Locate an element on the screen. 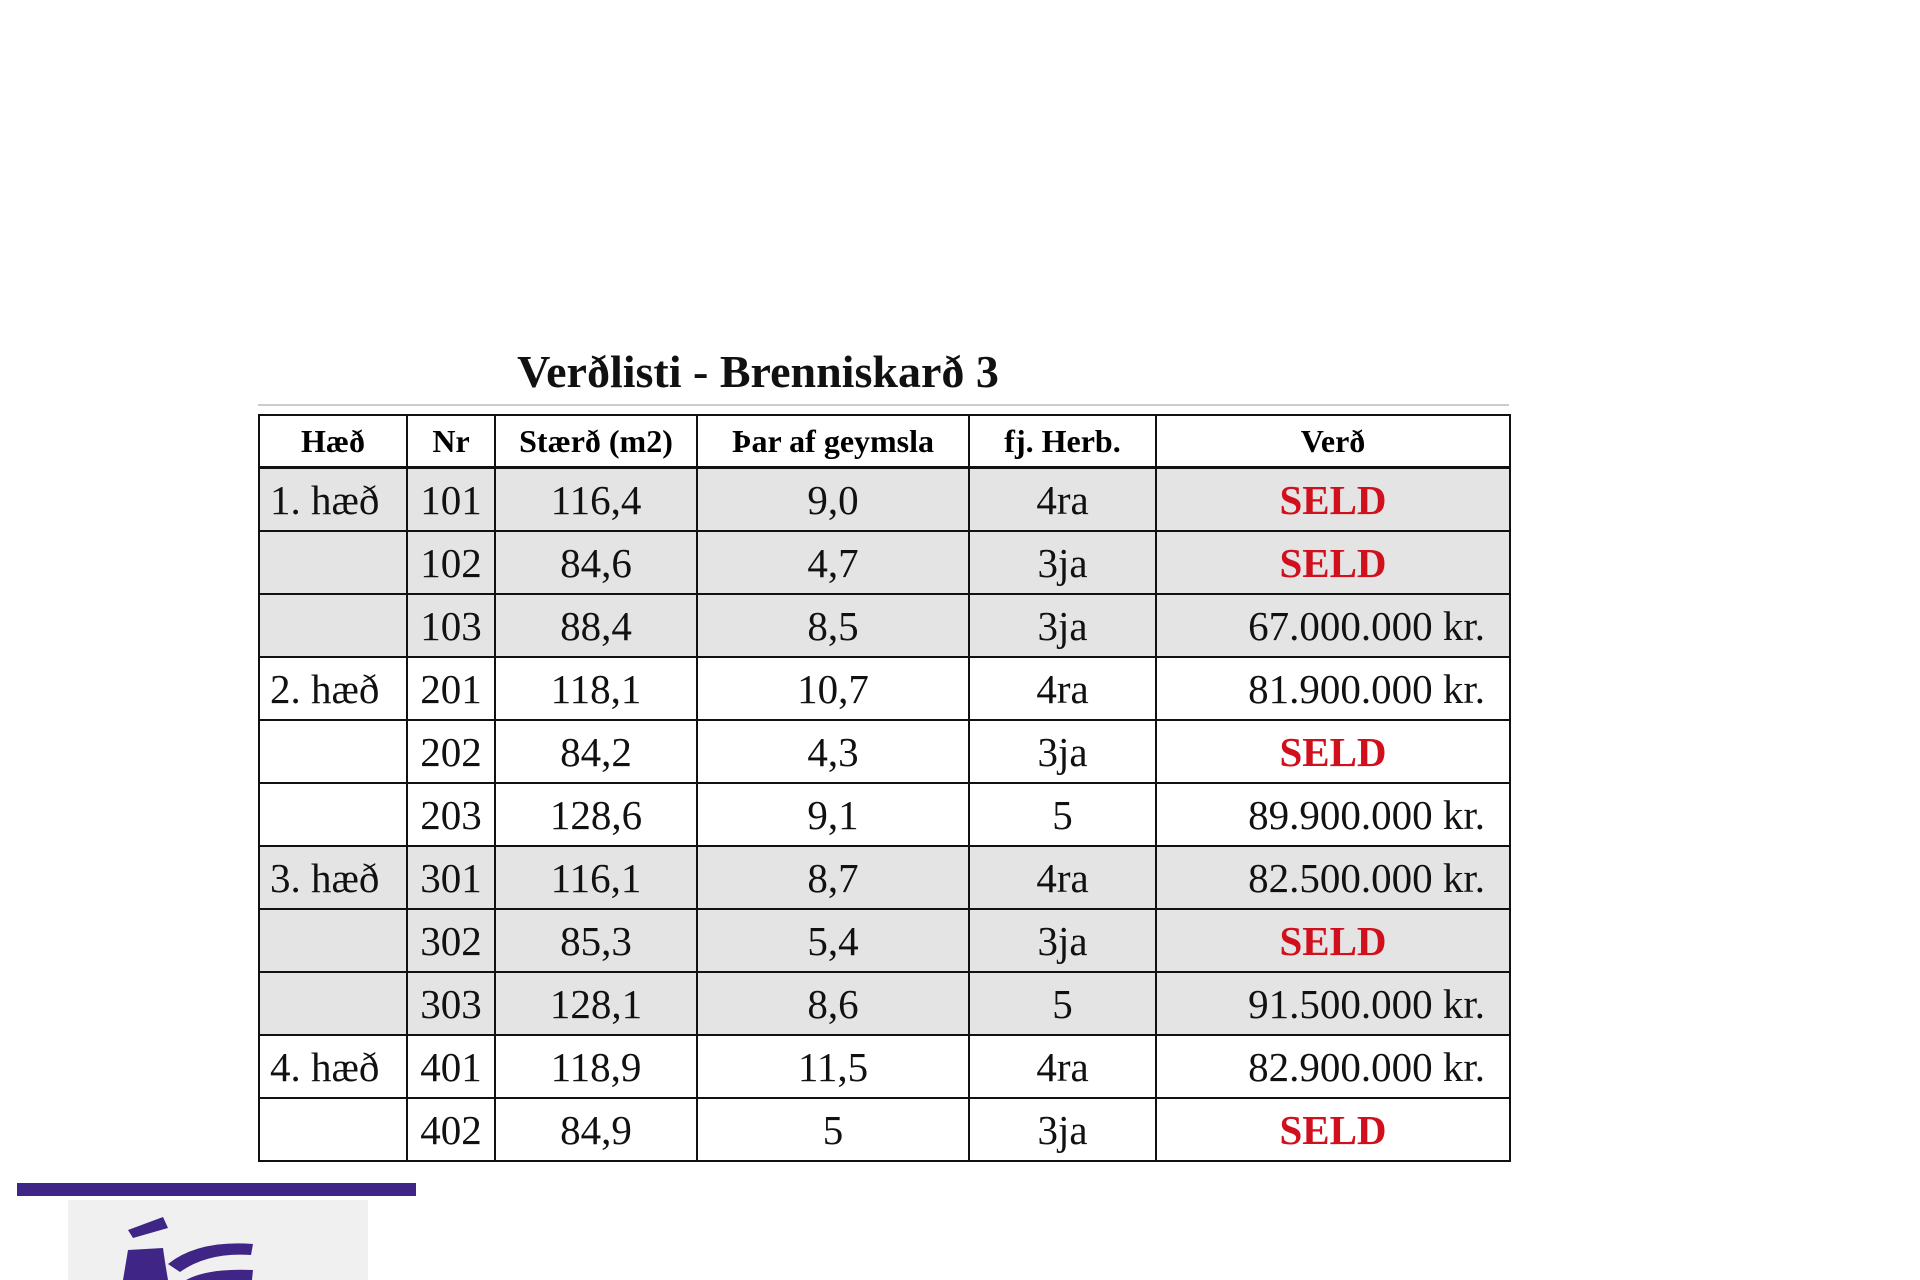 This screenshot has height=1280, width=1920. size-cell: 84,9 is located at coordinates (596, 1129).